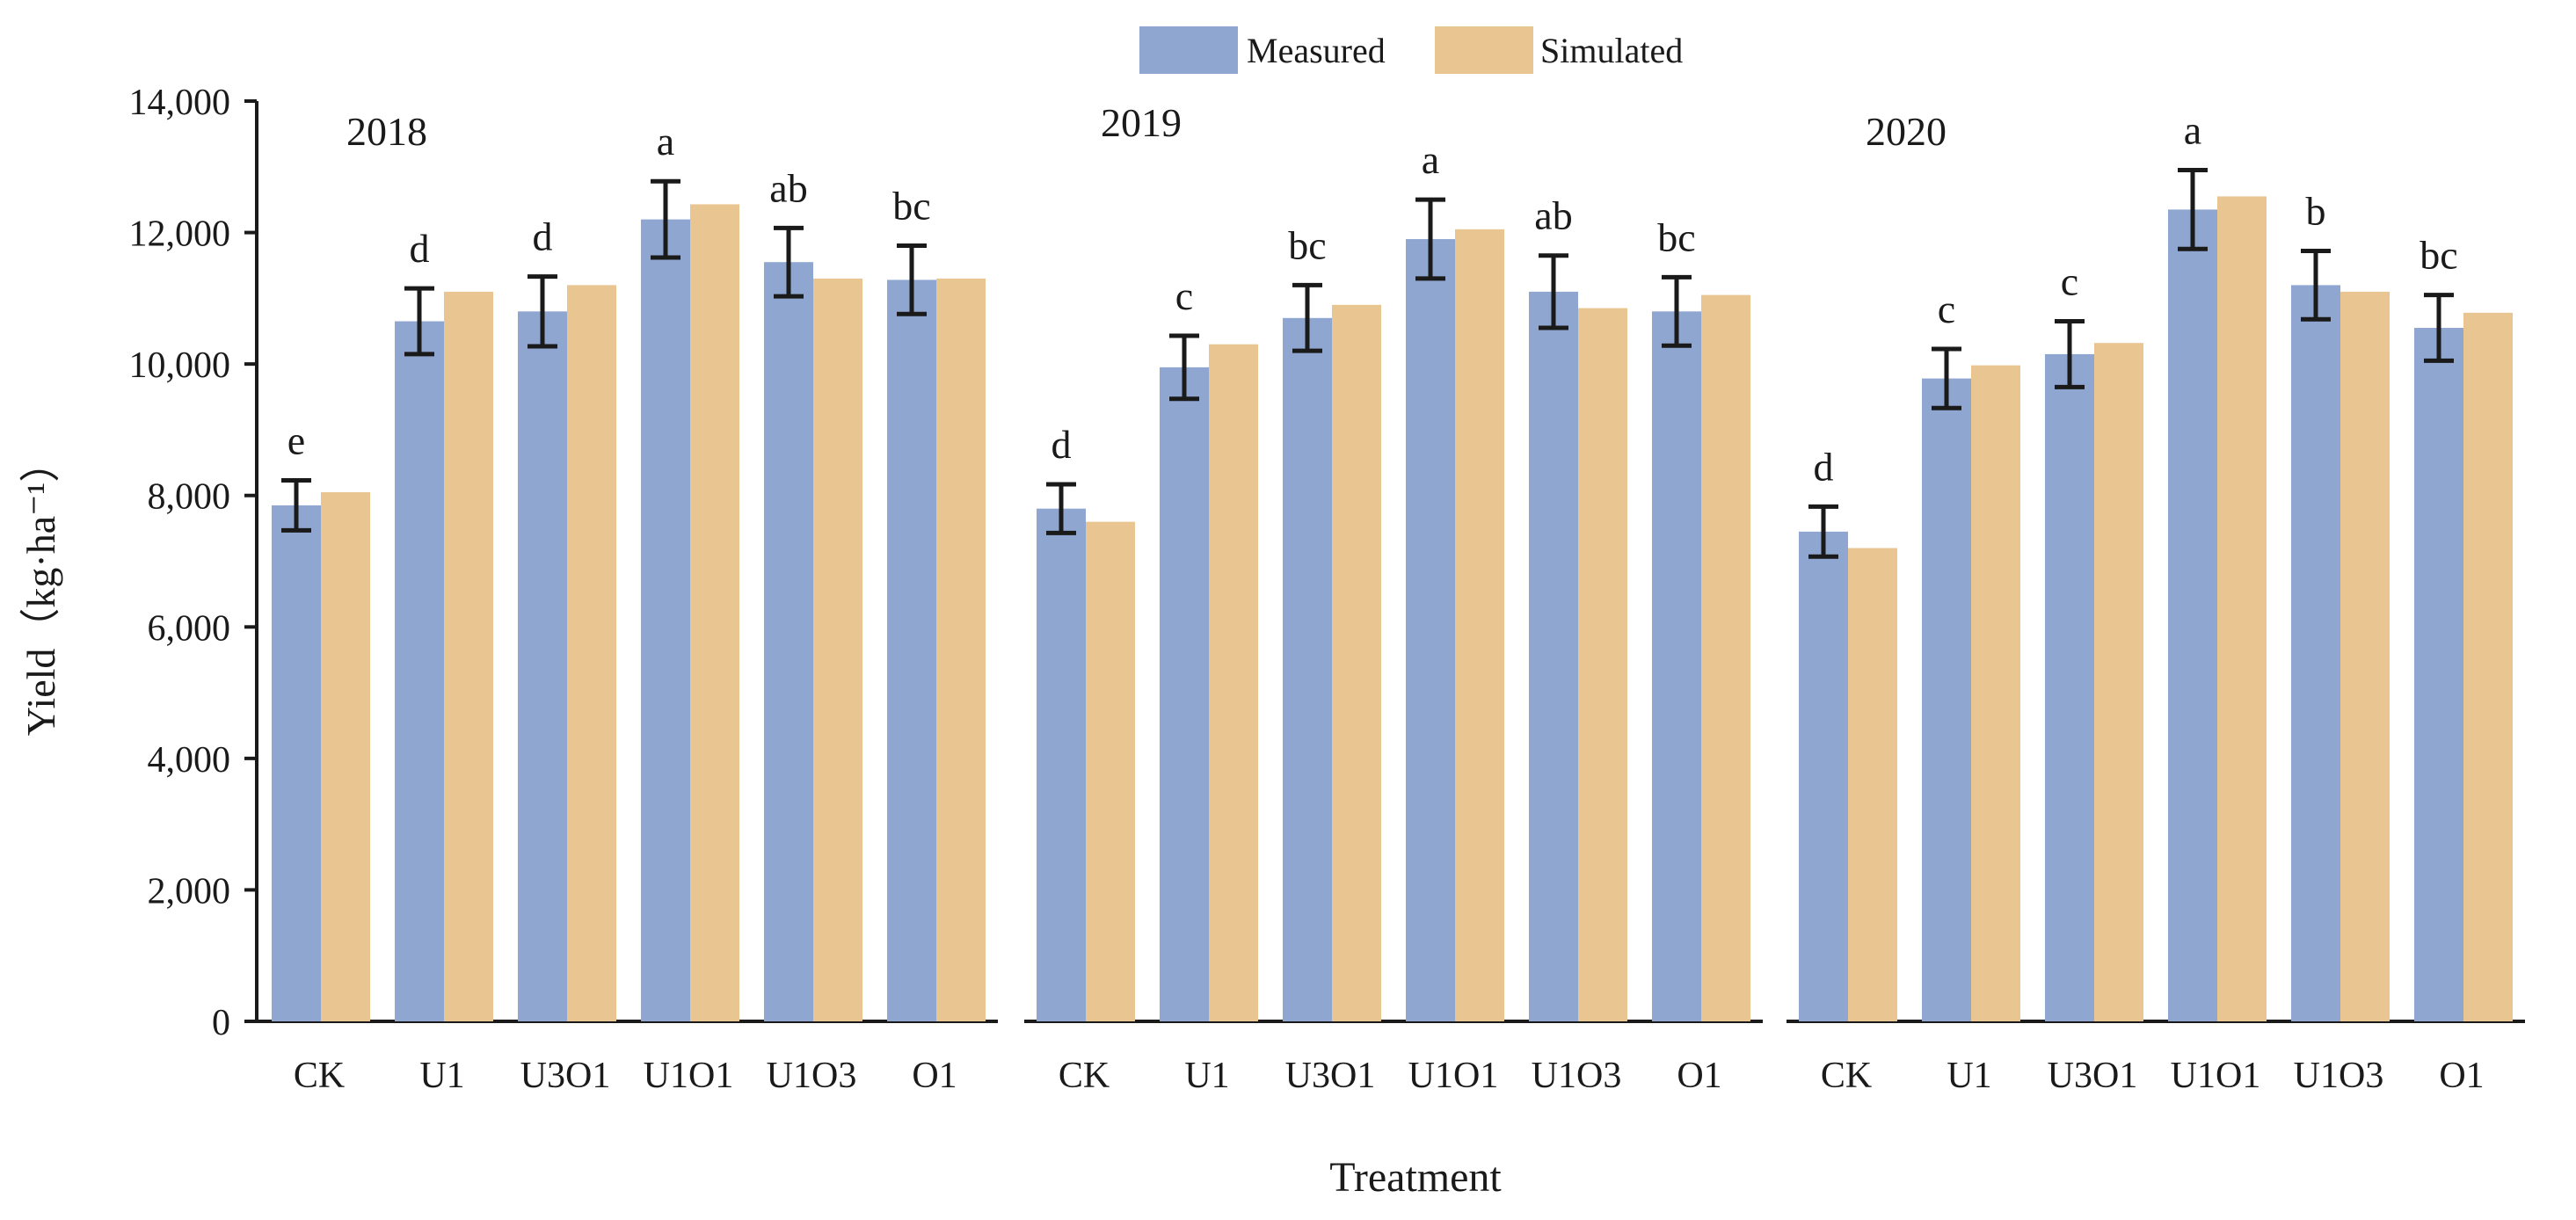  Describe the element at coordinates (180, 234) in the screenshot. I see `y-tick-label: 12,000` at that location.